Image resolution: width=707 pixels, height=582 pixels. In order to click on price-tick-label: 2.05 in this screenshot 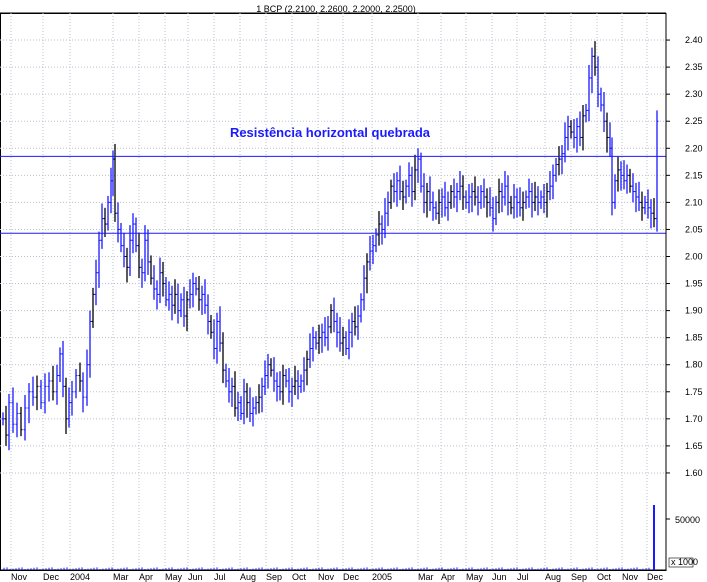, I will do `click(694, 229)`.